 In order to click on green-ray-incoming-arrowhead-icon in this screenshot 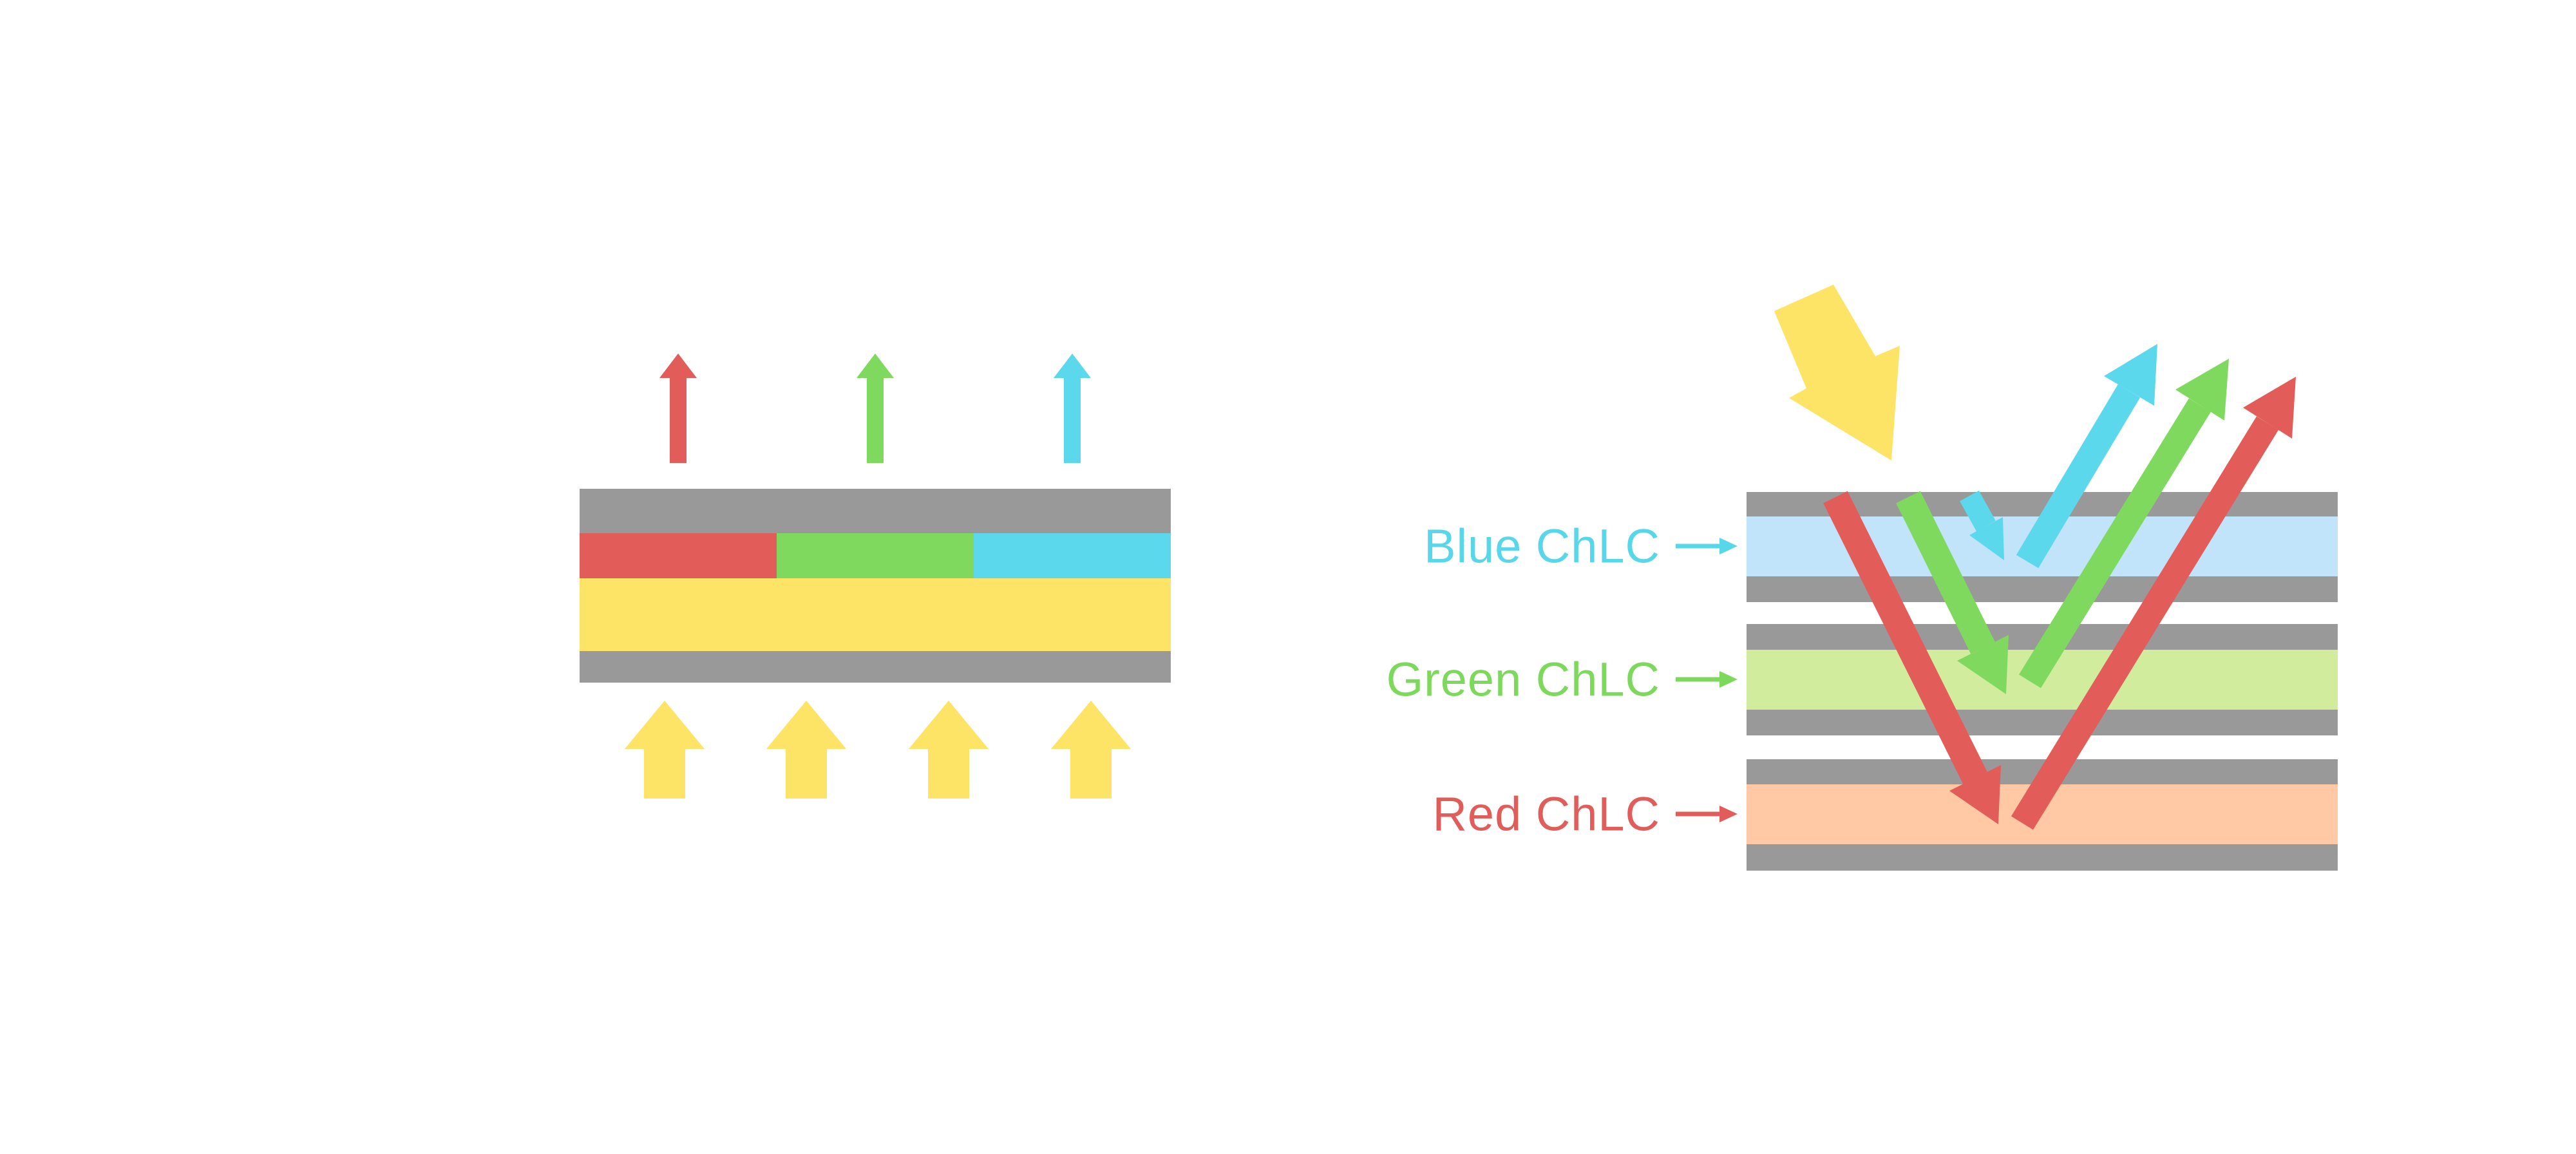, I will do `click(1983, 665)`.